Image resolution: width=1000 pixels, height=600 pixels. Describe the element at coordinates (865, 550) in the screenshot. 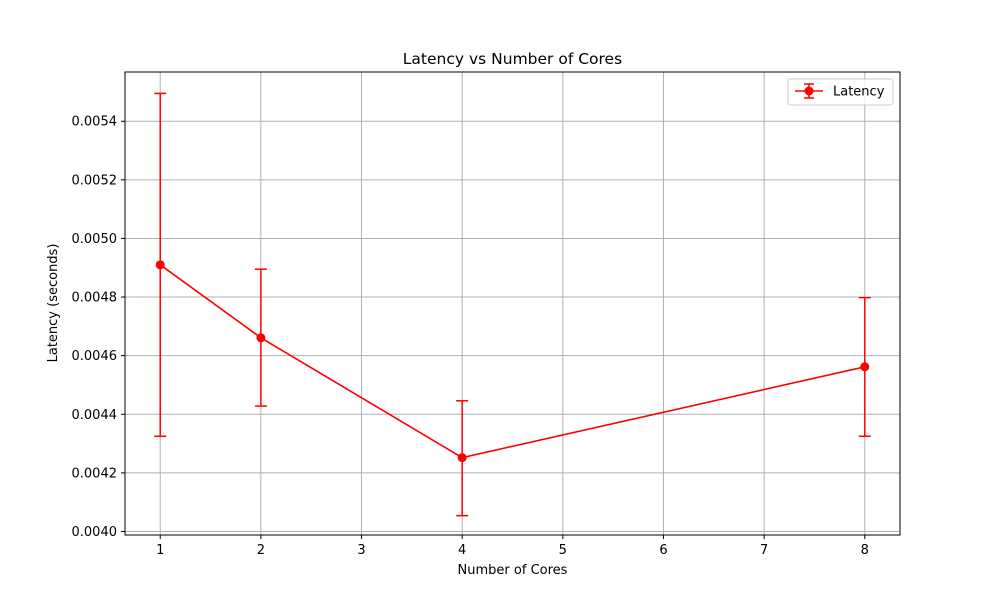

I see `x-tick-label: 8` at that location.